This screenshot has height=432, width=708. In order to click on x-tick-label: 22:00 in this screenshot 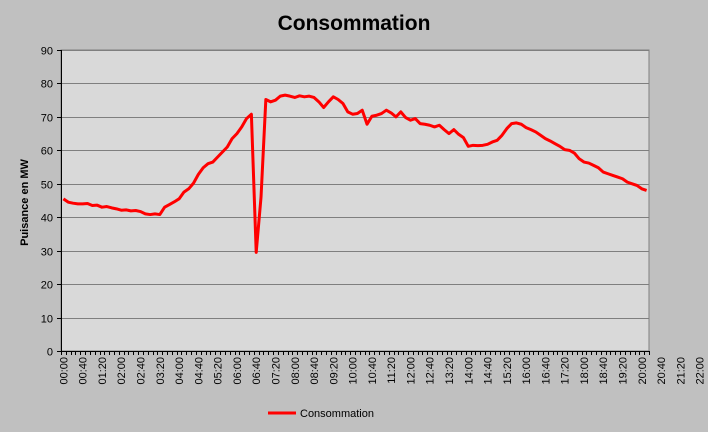, I will do `click(701, 371)`.